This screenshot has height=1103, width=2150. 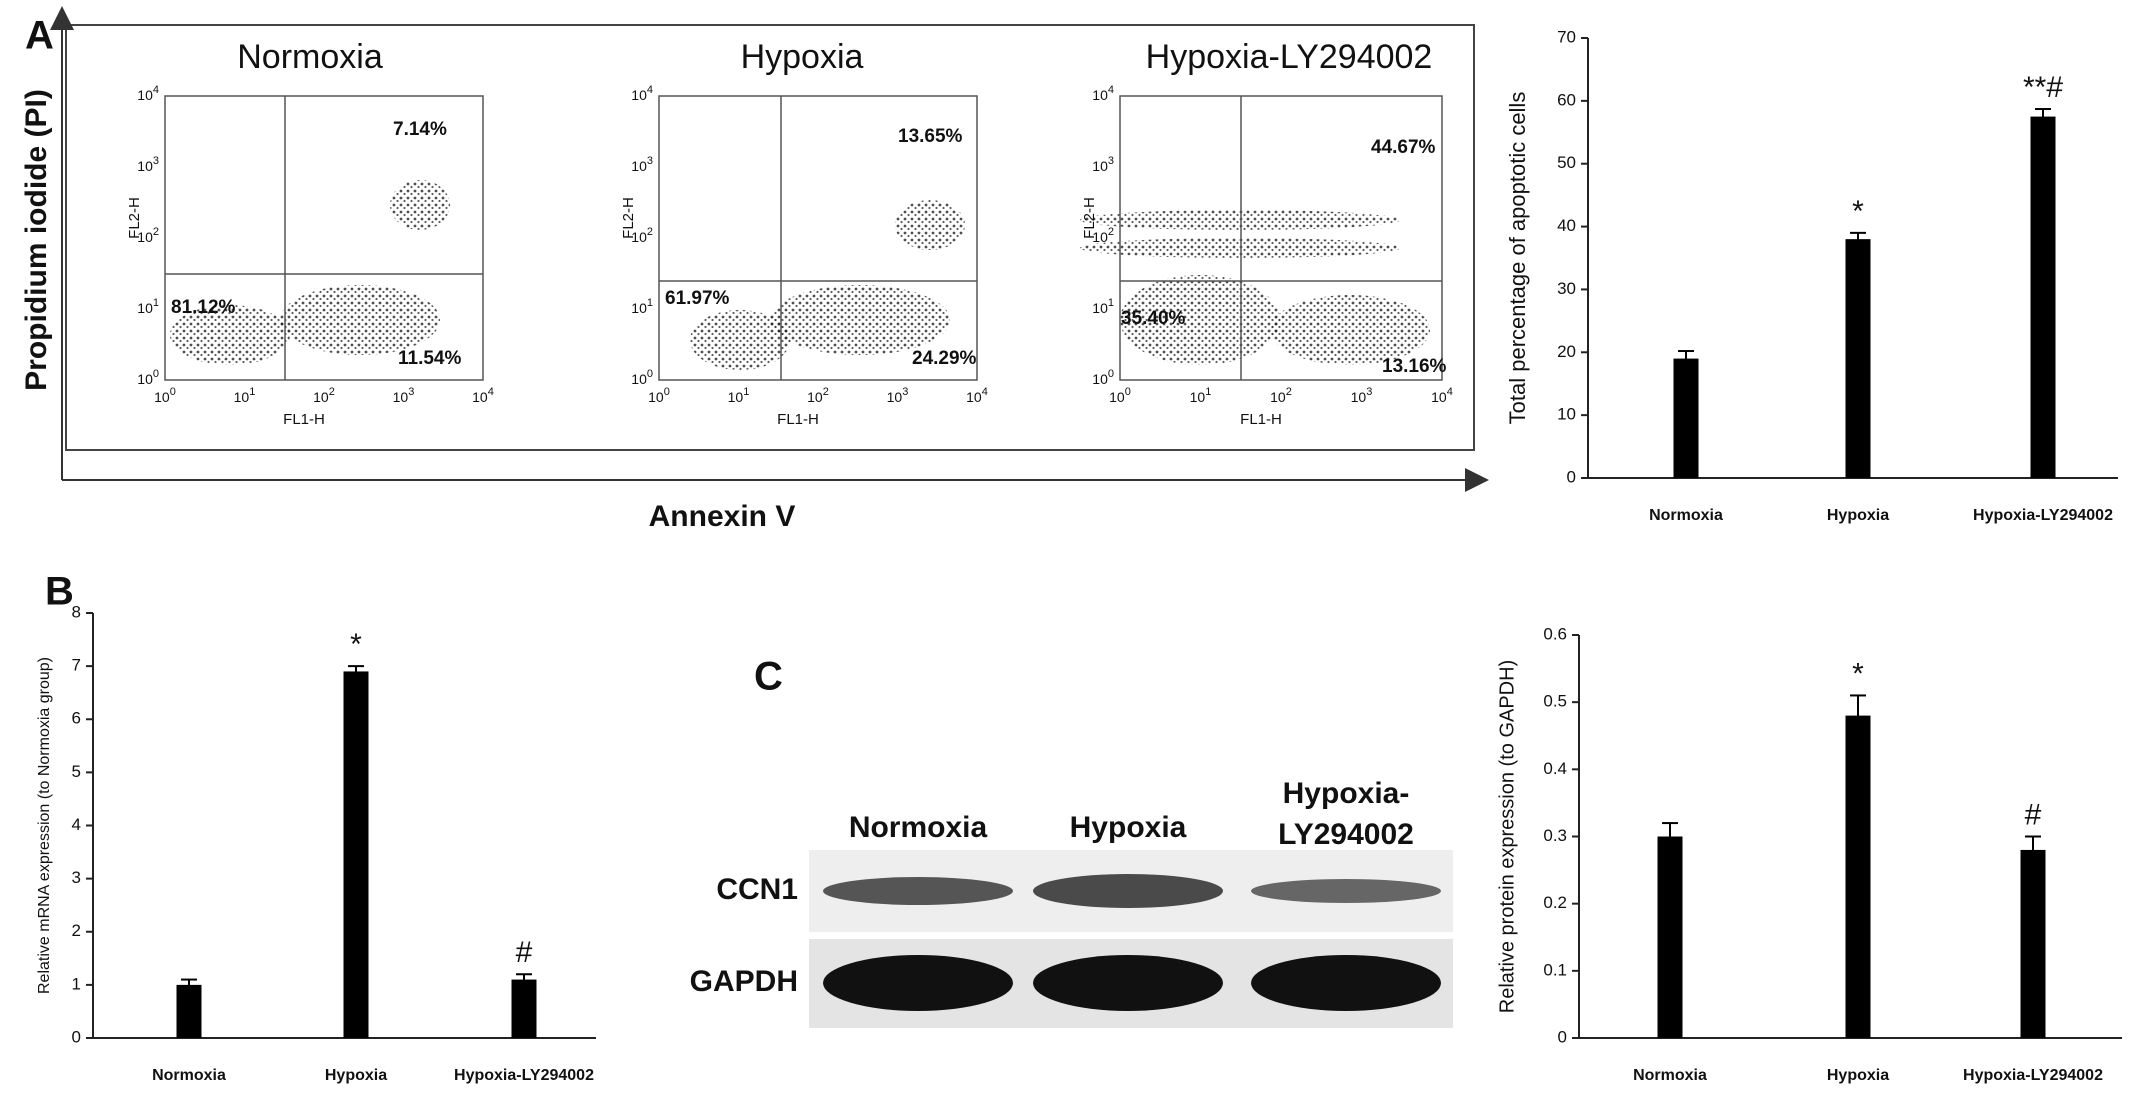 What do you see at coordinates (59, 592) in the screenshot?
I see `panel-label: B` at bounding box center [59, 592].